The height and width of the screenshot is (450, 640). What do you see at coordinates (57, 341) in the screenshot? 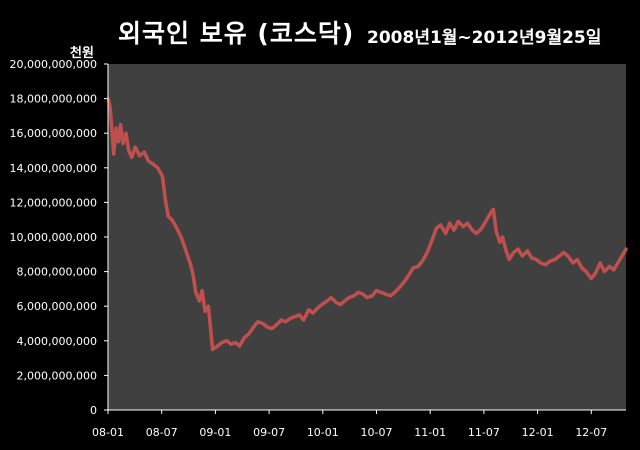
I see `y-tick-label: 4,000,000,000` at bounding box center [57, 341].